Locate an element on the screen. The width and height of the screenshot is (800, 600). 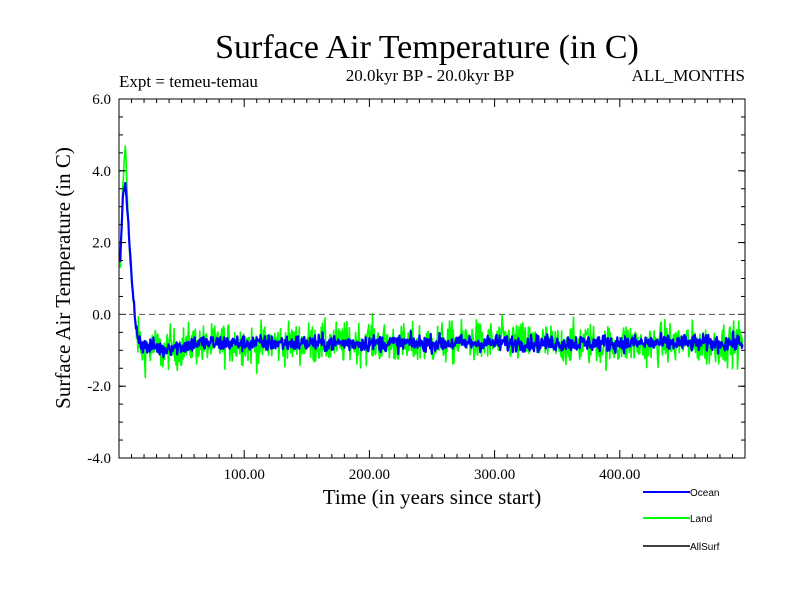
legend-allsurf-label: AllSurf is located at coordinates (705, 547).